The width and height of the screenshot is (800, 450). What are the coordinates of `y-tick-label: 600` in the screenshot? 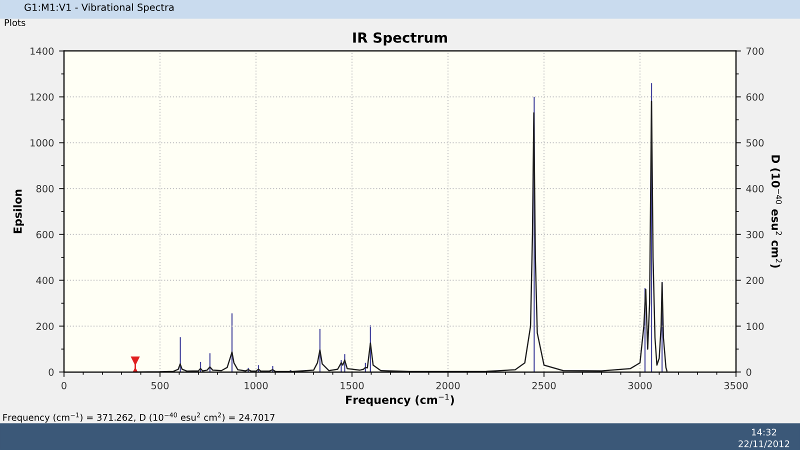 It's located at (45, 234).